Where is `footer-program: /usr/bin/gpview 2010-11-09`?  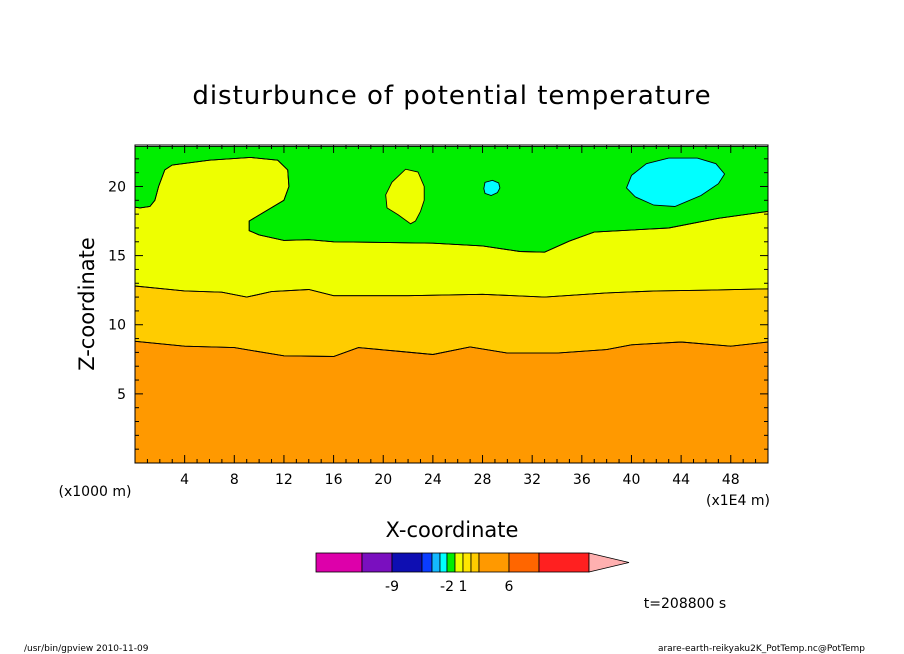 footer-program: /usr/bin/gpview 2010-11-09 is located at coordinates (86, 649).